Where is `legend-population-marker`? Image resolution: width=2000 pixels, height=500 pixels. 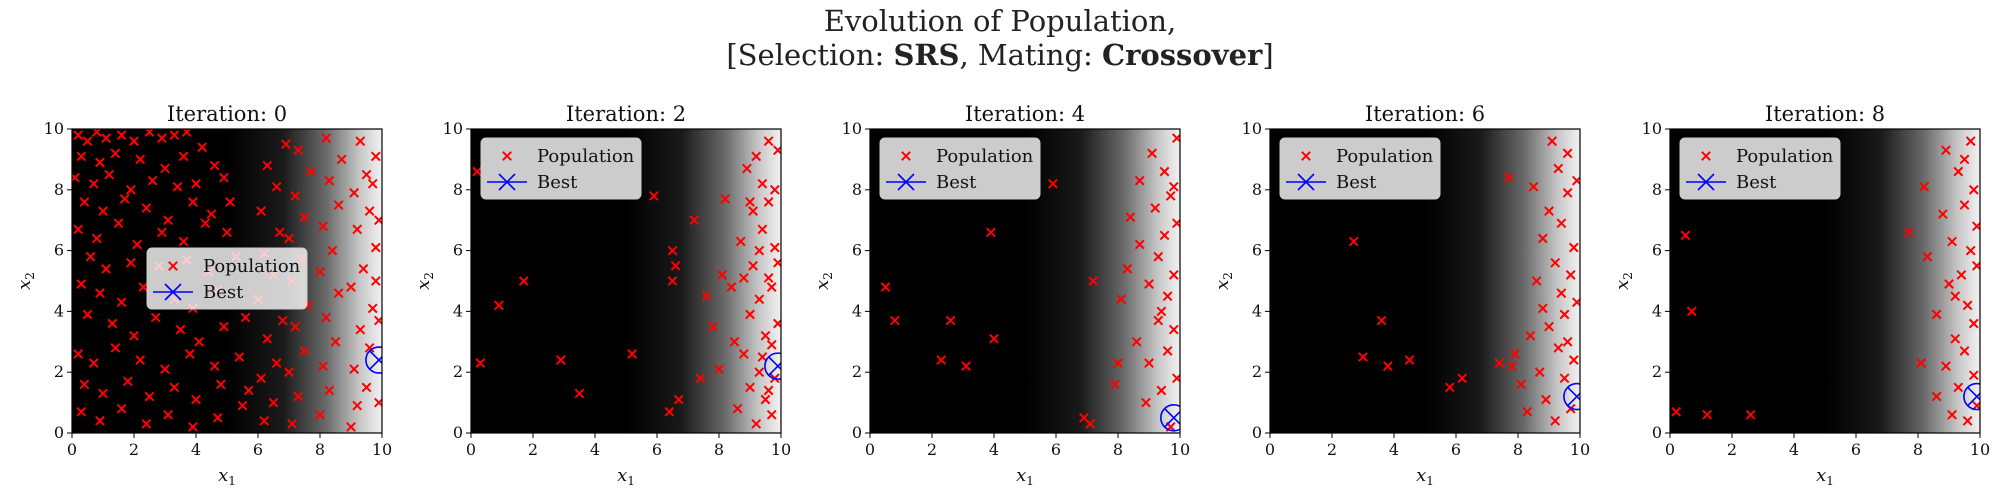 legend-population-marker is located at coordinates (173, 266).